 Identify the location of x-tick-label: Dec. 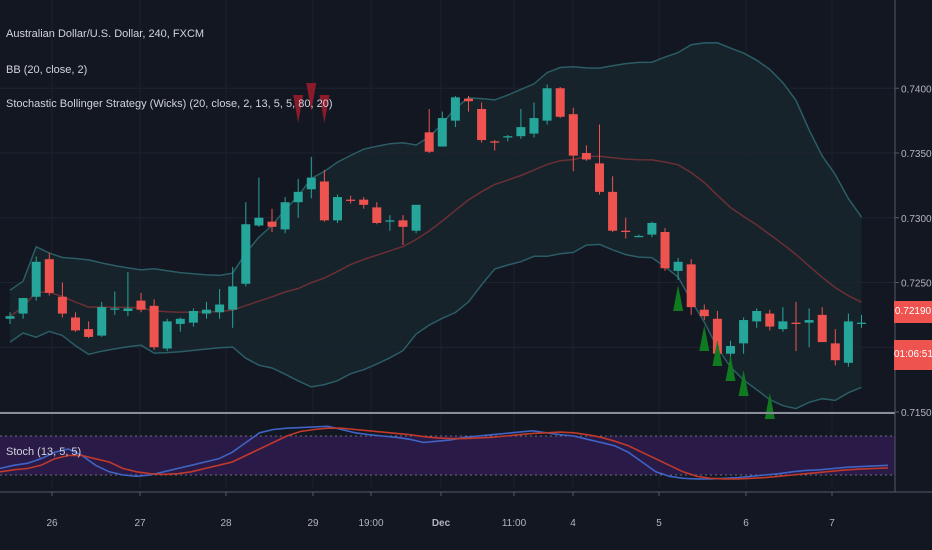
(441, 523).